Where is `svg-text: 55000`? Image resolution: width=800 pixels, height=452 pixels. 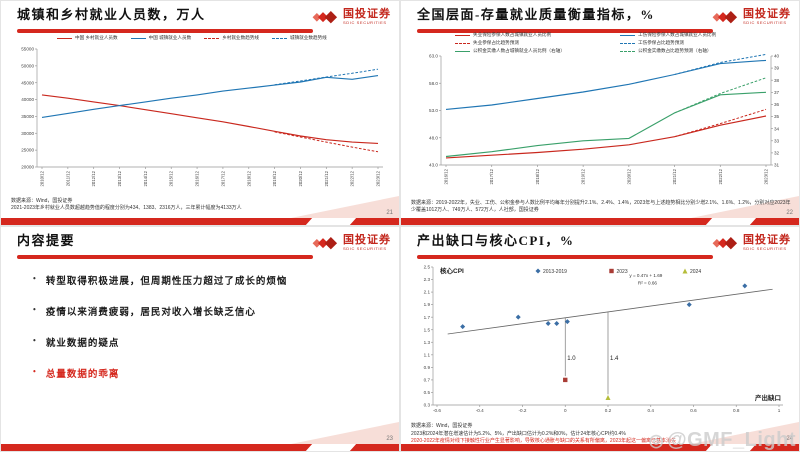
svg-text: 55000 is located at coordinates (27, 49).